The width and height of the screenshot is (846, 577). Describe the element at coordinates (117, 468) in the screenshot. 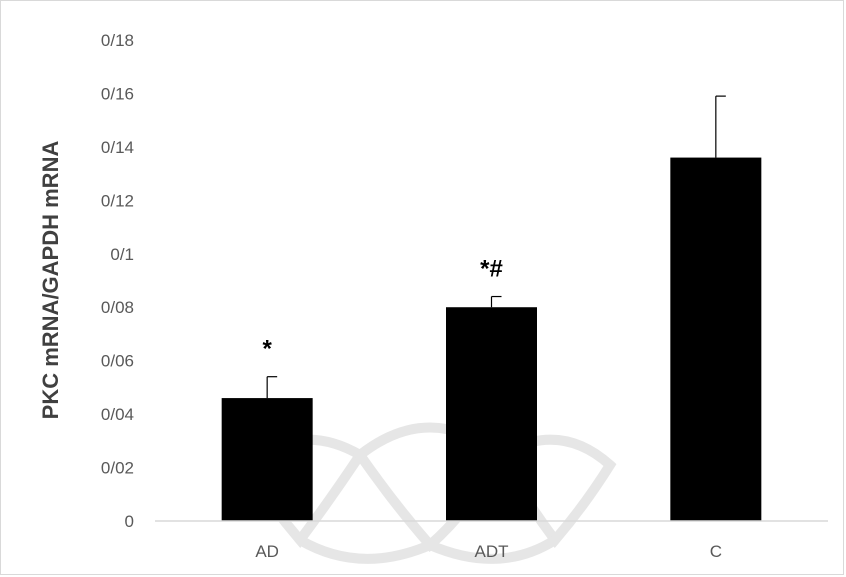

I see `y-tick-label: 0/02` at that location.